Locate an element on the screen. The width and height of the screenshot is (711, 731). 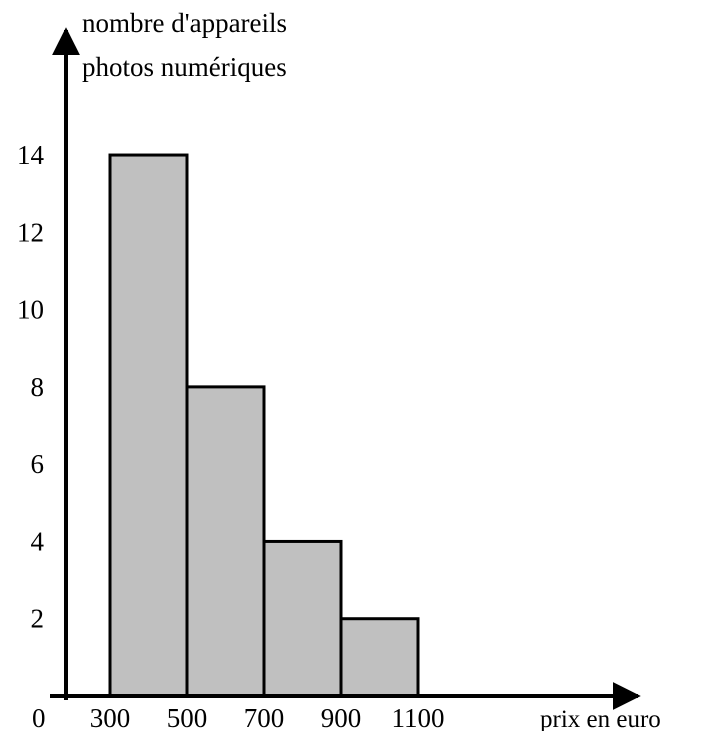
x-tick-label: 500 is located at coordinates (187, 717).